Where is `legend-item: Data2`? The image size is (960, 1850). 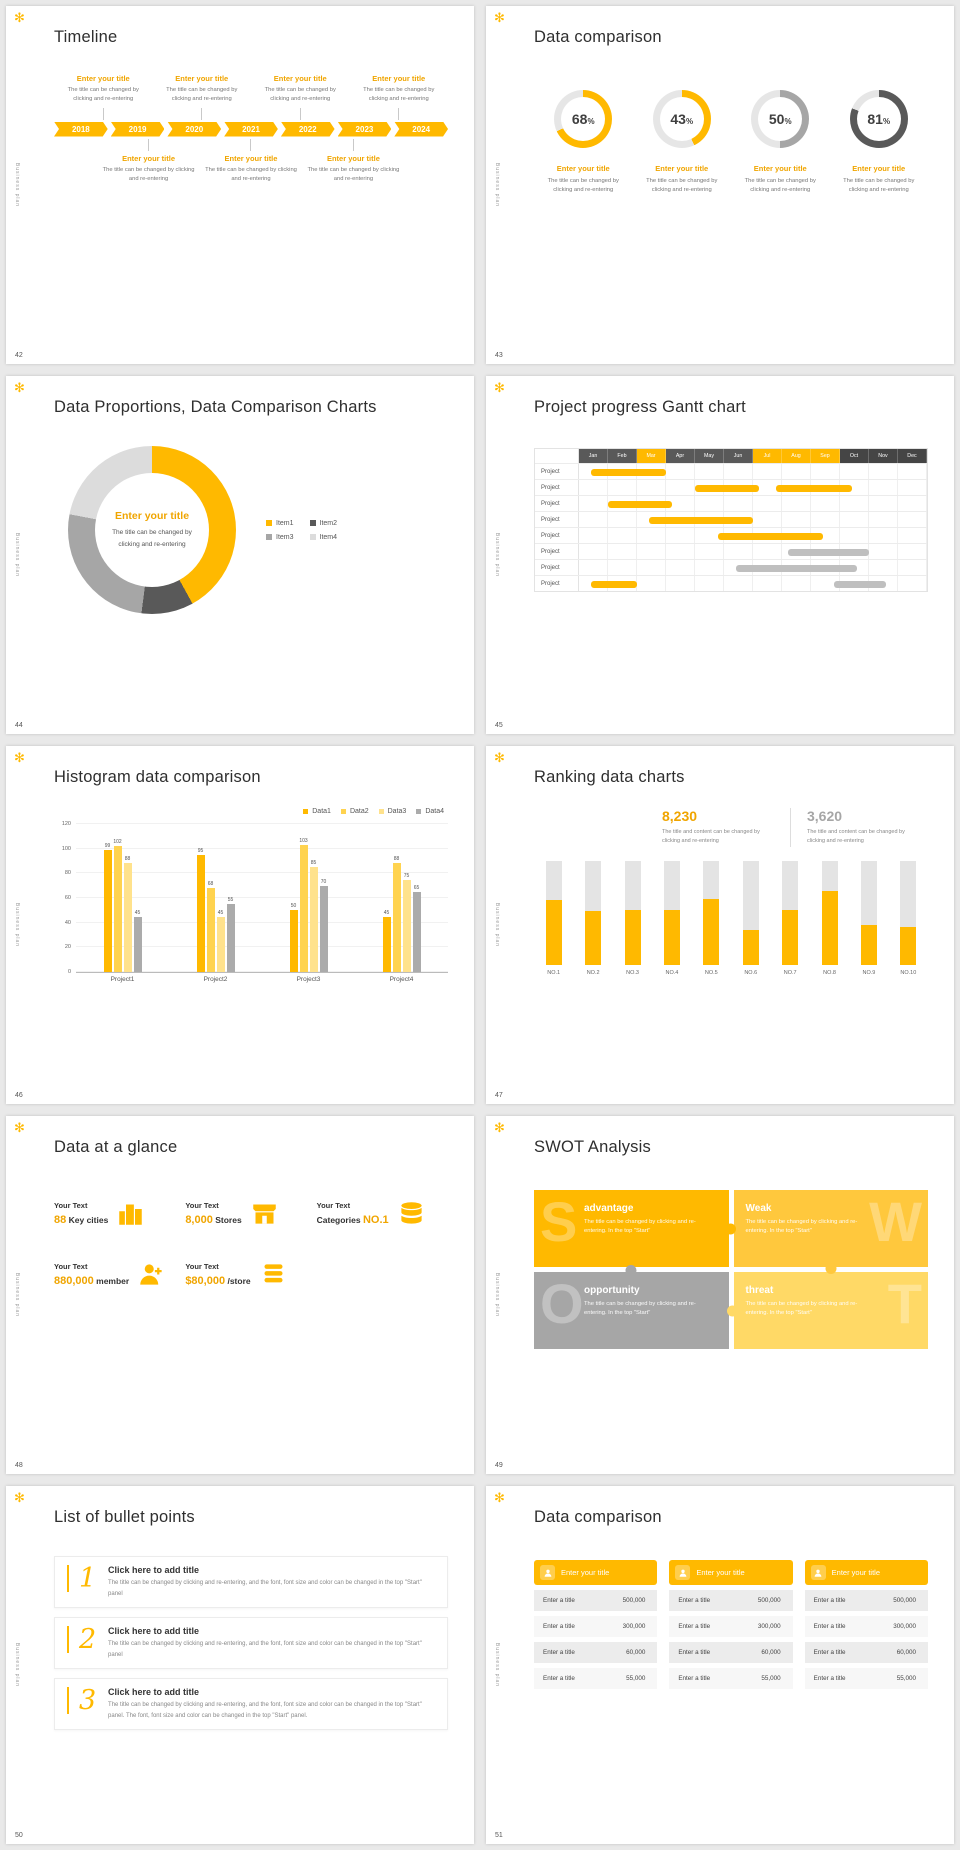
legend-item: Data2 is located at coordinates (354, 811).